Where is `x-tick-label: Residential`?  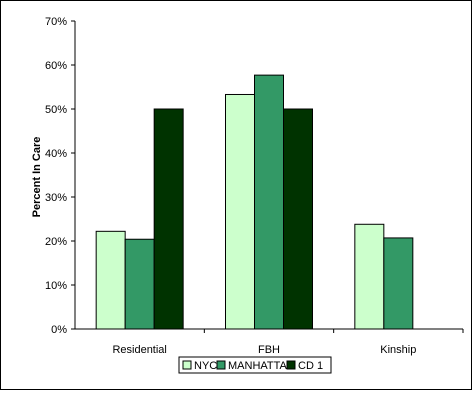 x-tick-label: Residential is located at coordinates (139, 350).